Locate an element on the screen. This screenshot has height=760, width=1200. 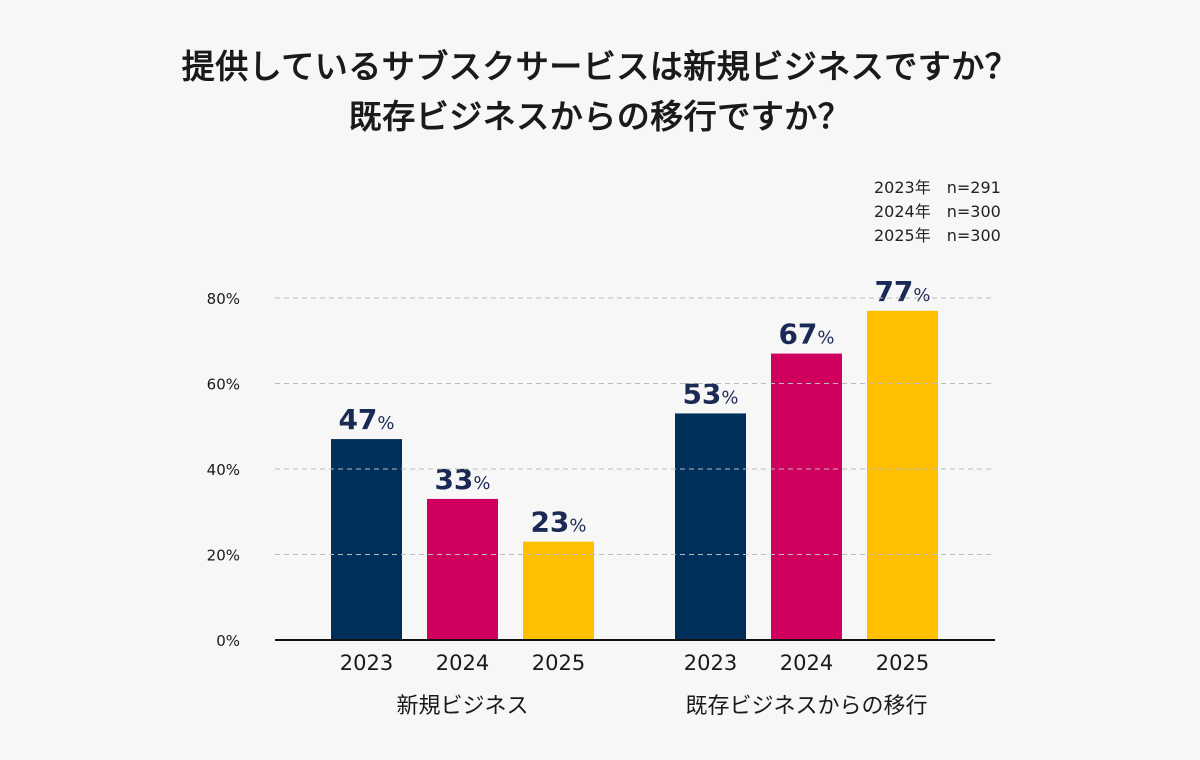
group-label: 新規ビジネス is located at coordinates (462, 706).